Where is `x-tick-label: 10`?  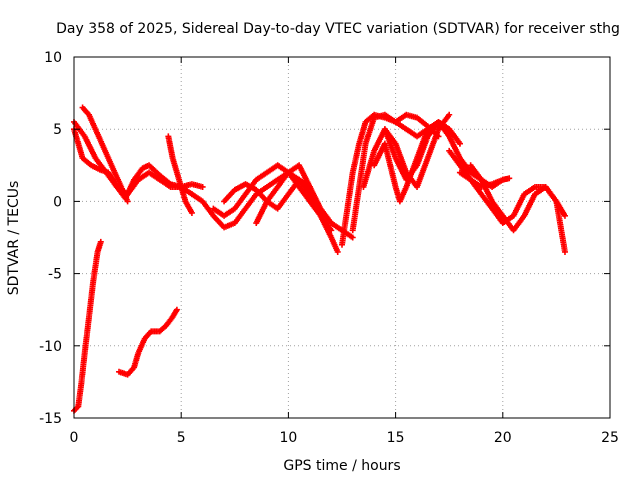 x-tick-label: 10 is located at coordinates (288, 438).